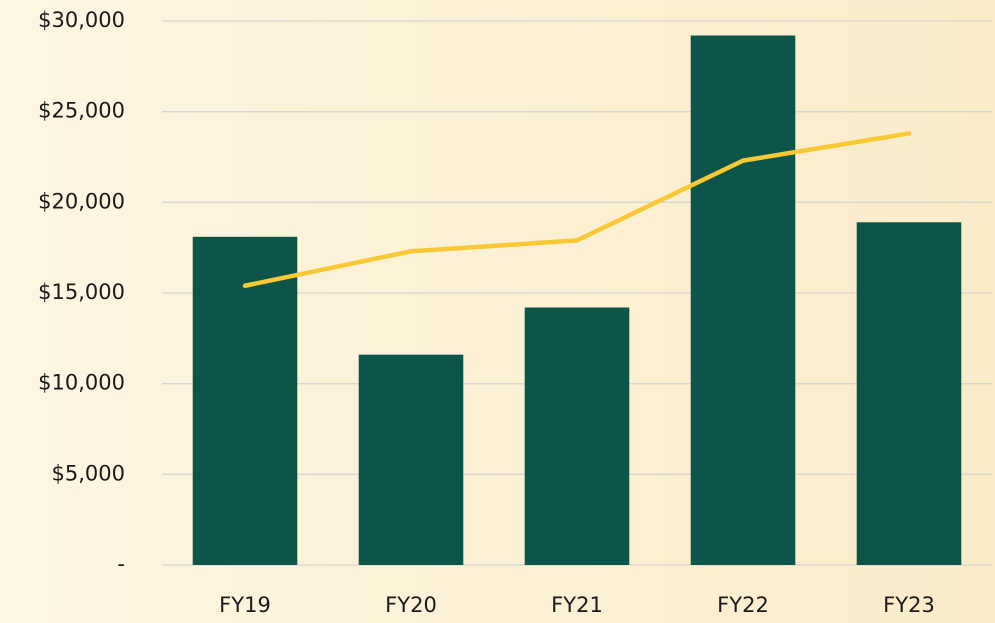  I want to click on y-tick-label: $25,000, so click(81, 111).